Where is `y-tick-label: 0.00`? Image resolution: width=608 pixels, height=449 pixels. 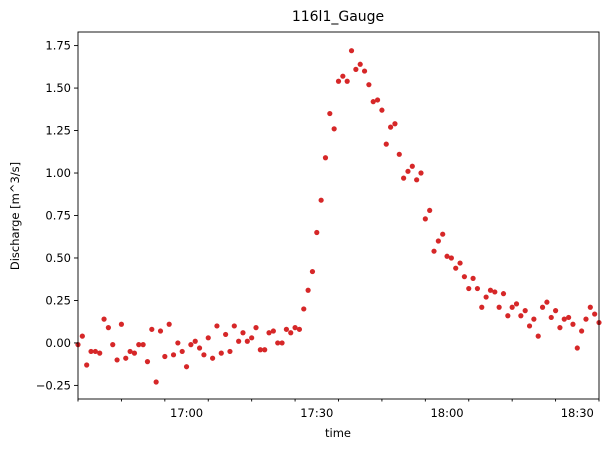 y-tick-label: 0.00 is located at coordinates (58, 343).